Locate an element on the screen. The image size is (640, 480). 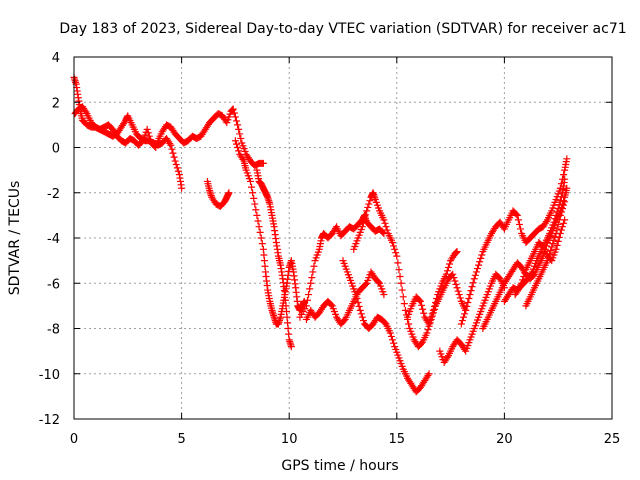
x-tick-labels: 0 5 10 15 20 25 is located at coordinates (345, 439).